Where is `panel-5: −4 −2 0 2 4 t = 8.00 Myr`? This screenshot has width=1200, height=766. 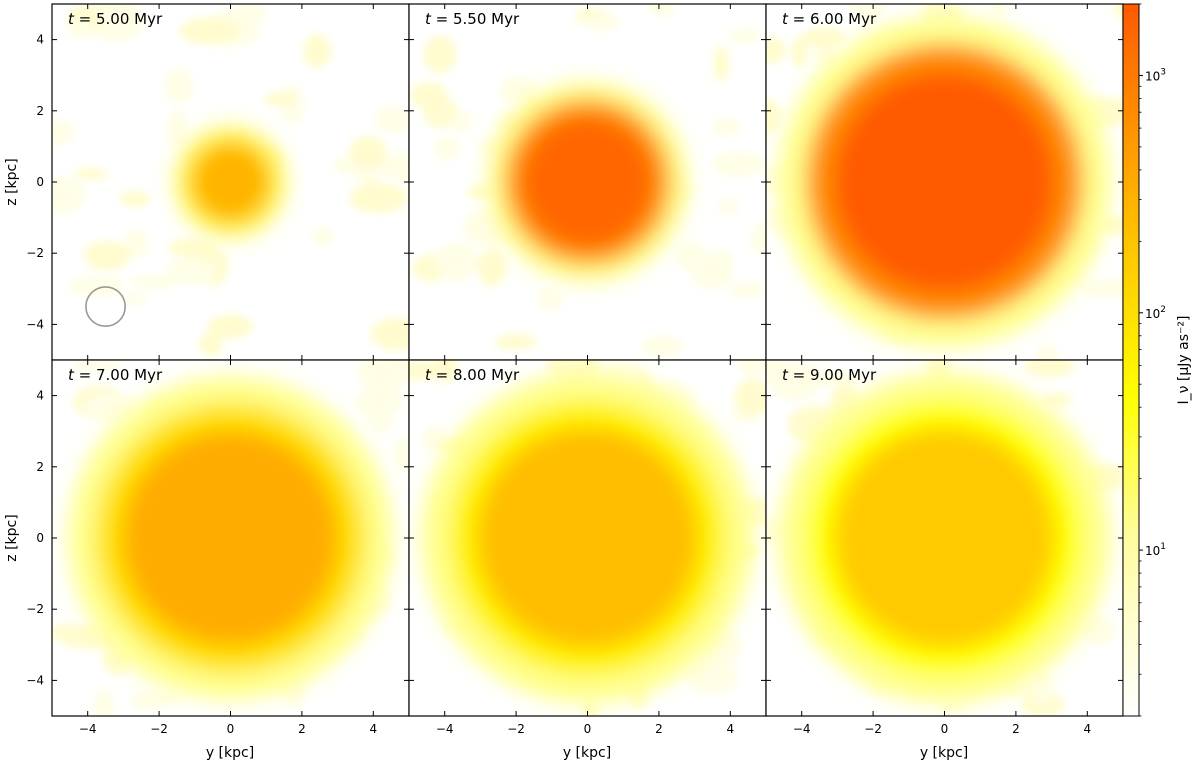
panel-5: −4 −2 0 2 4 t = 8.00 Myr is located at coordinates (587, 547).